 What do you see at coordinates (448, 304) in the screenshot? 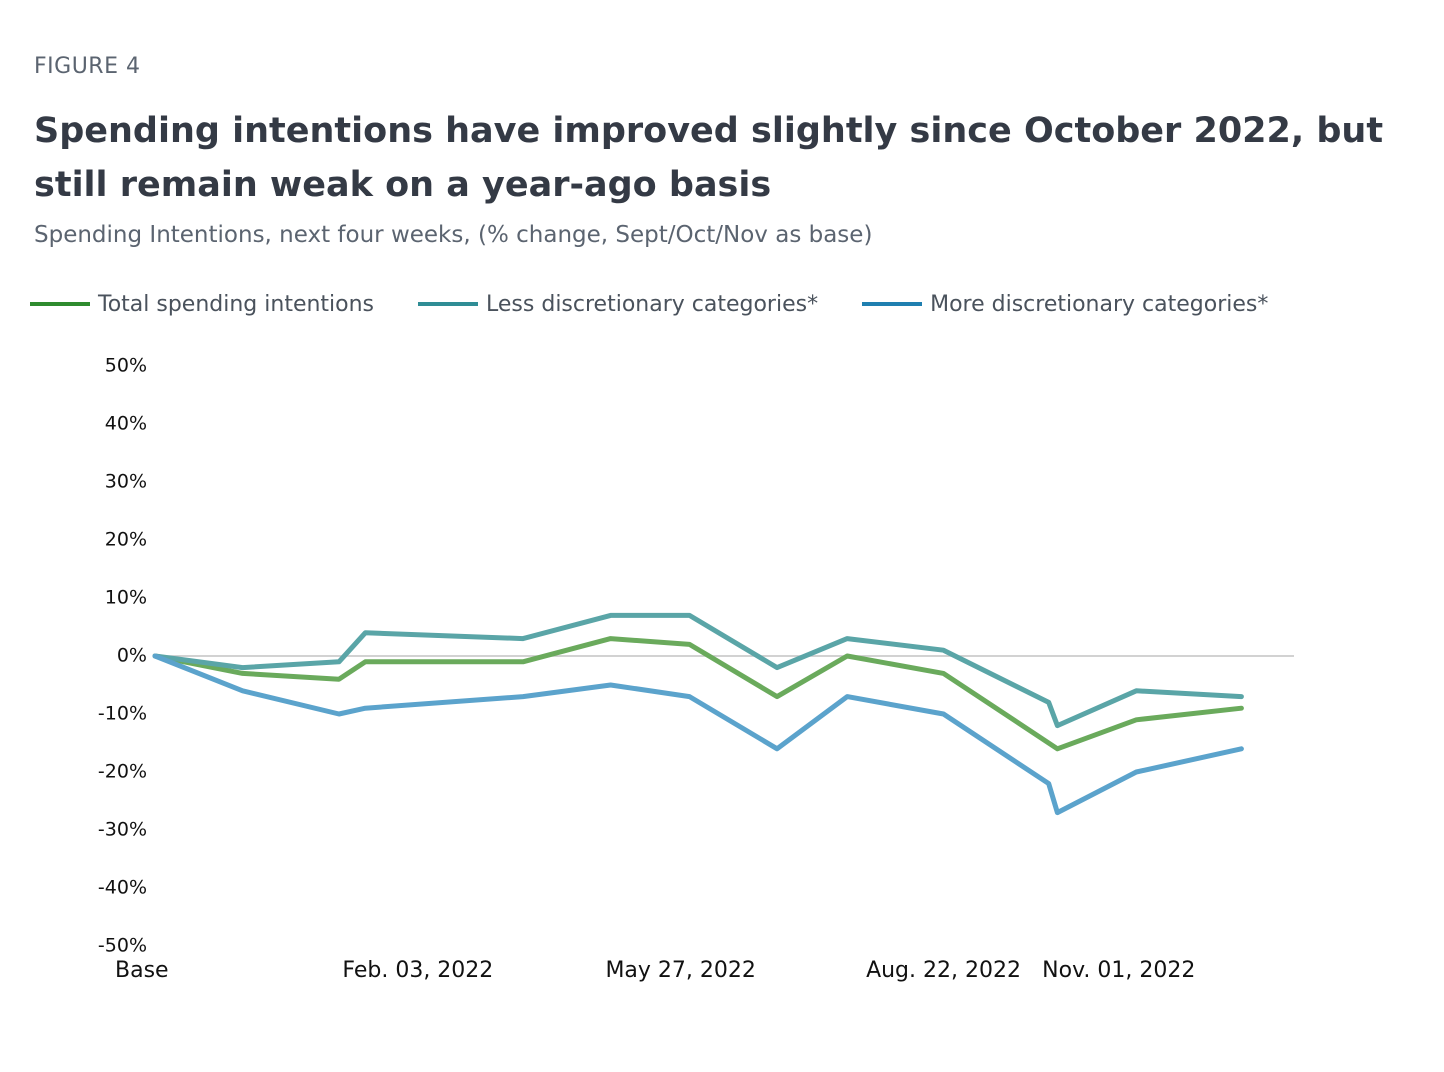
I see `legend-swatch-less-discretionary` at bounding box center [448, 304].